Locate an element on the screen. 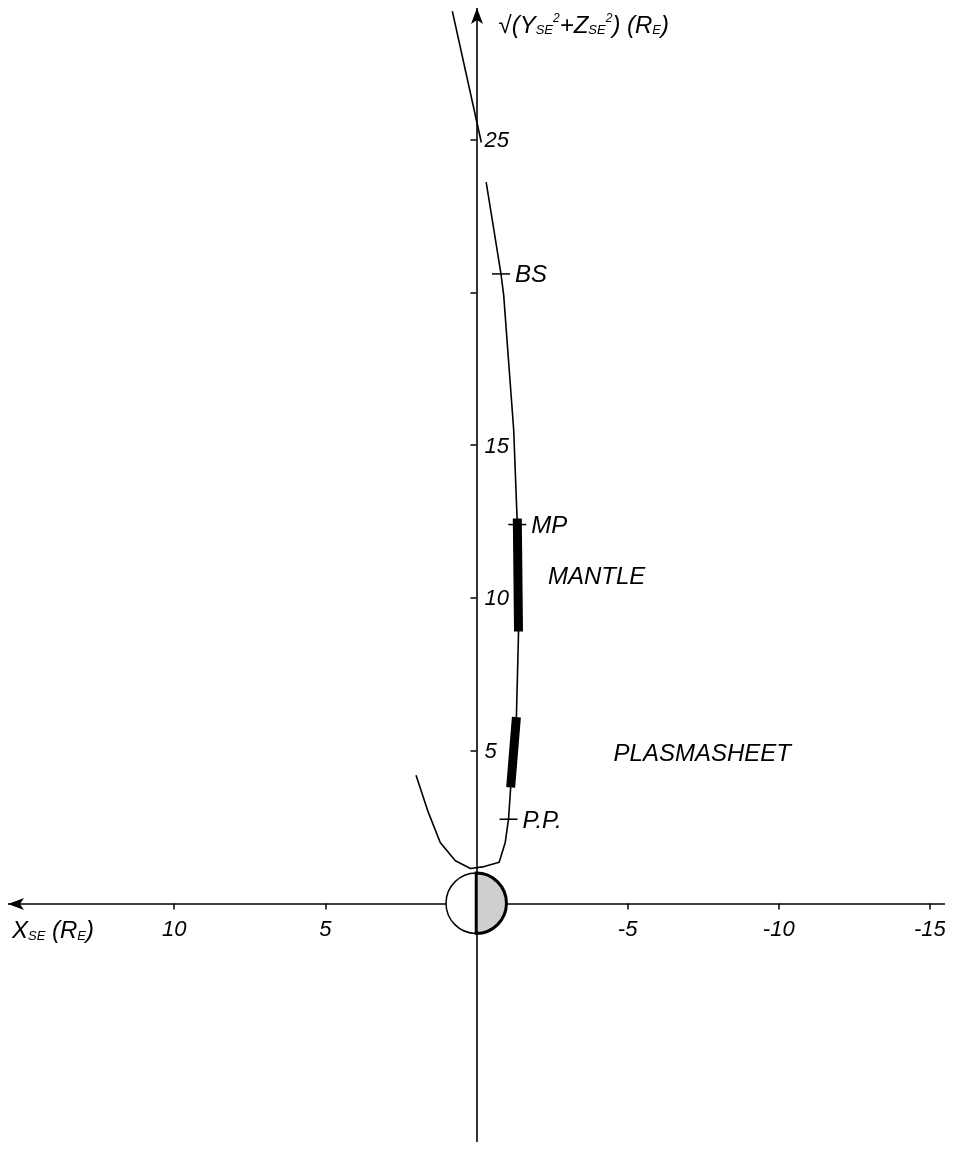 The image size is (953, 1150). y-tick-label: 15 is located at coordinates (497, 445).